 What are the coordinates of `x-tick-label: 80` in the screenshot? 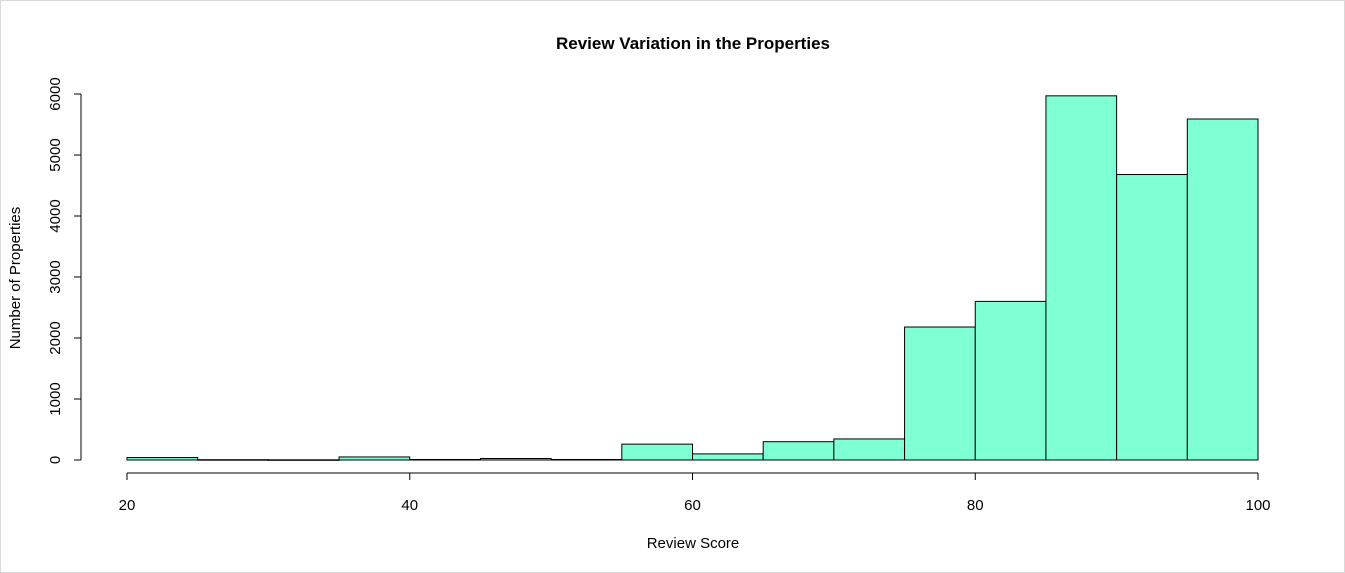 It's located at (975, 505).